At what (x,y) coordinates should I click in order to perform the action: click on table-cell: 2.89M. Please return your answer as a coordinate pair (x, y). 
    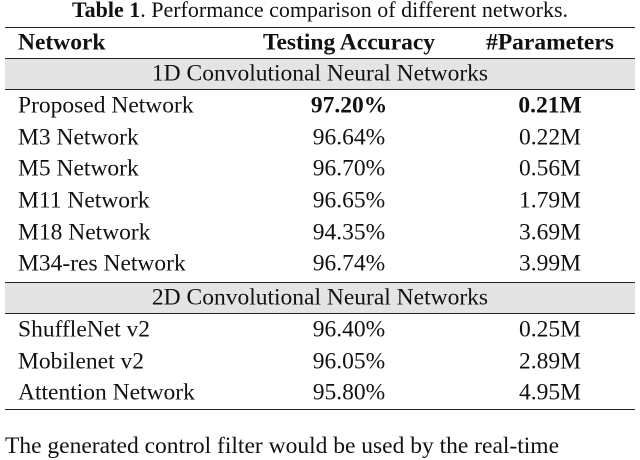
    Looking at the image, I should click on (550, 360).